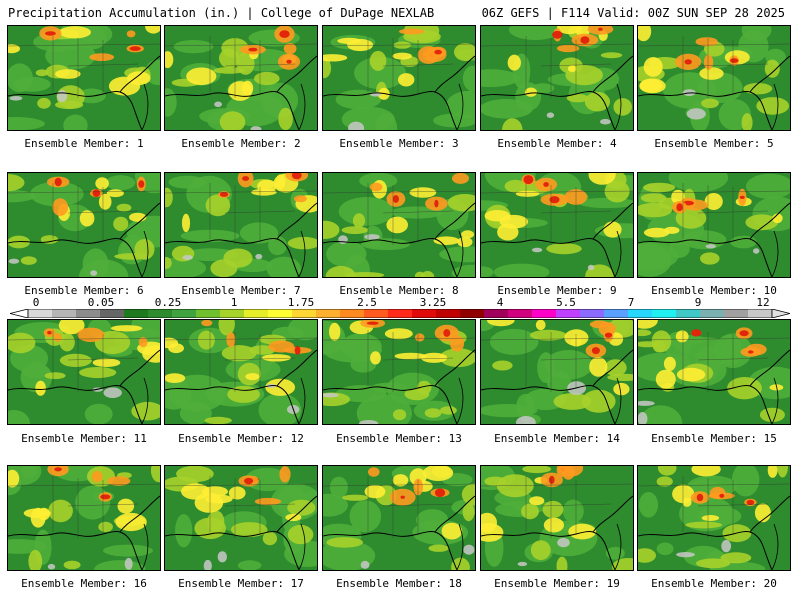  Describe the element at coordinates (399, 143) in the screenshot. I see `ensemble-member-label: Ensemble Member: 3` at that location.